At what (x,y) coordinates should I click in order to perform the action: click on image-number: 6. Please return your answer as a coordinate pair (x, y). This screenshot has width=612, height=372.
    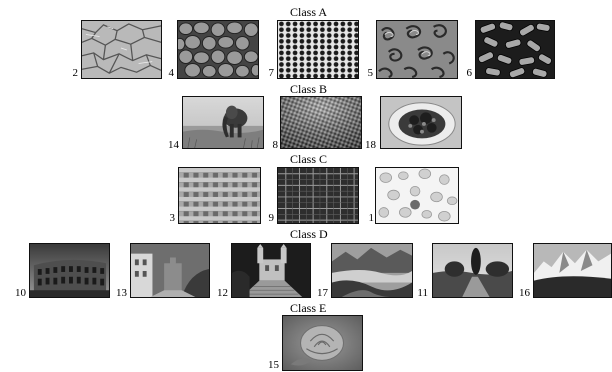
    Looking at the image, I should click on (469, 73).